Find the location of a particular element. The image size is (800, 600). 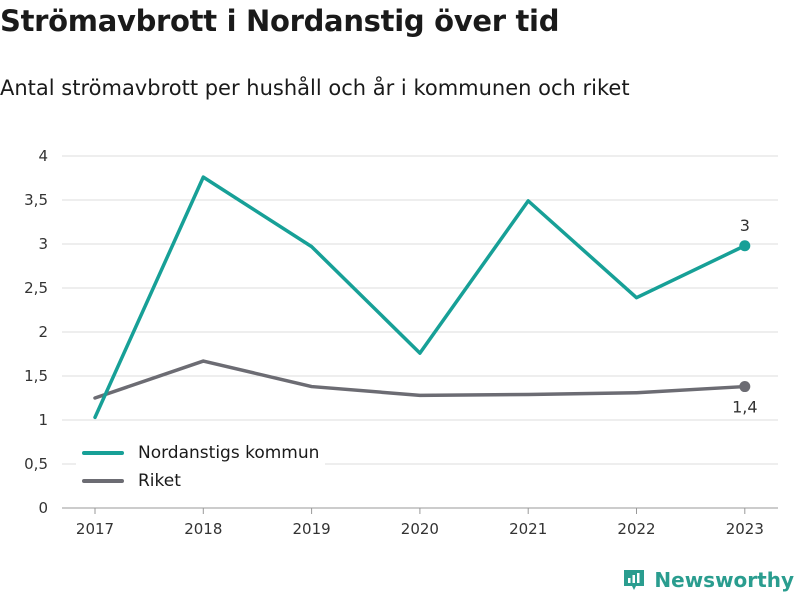

x-tick-label: 2020 is located at coordinates (420, 529).